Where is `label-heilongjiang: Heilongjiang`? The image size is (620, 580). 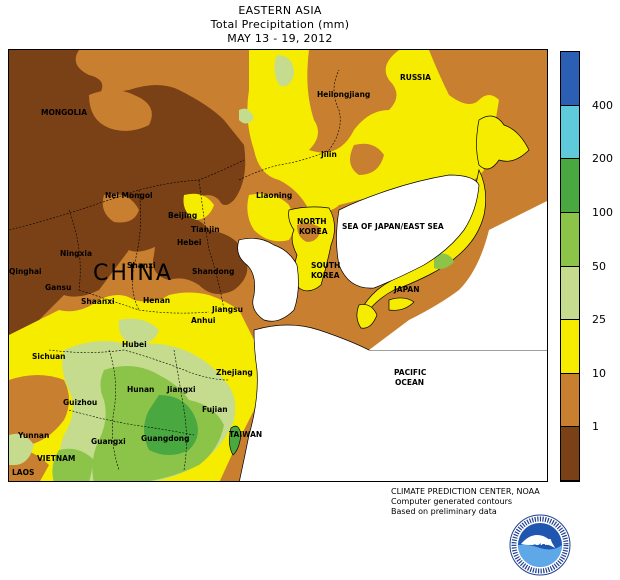 label-heilongjiang: Heilongjiang is located at coordinates (344, 94).